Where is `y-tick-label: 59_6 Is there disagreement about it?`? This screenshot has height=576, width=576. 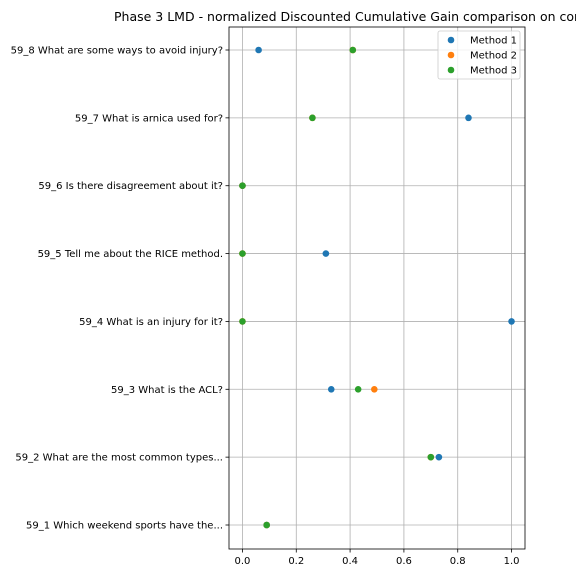 y-tick-label: 59_6 Is there disagreement about it? is located at coordinates (130, 186).